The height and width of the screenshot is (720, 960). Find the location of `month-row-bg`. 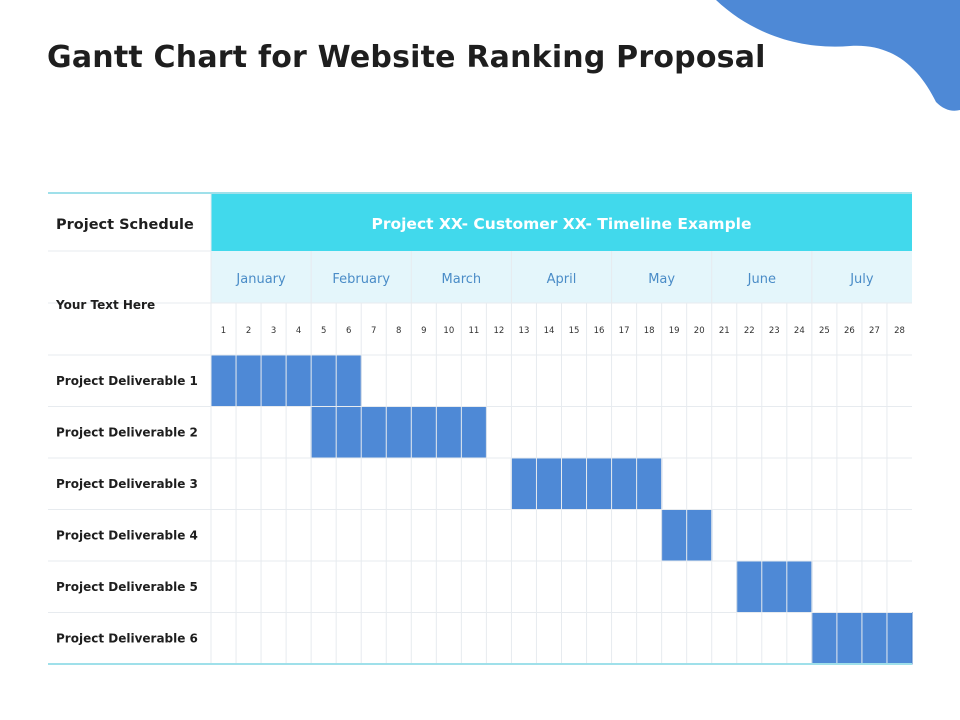

month-row-bg is located at coordinates (561, 277).